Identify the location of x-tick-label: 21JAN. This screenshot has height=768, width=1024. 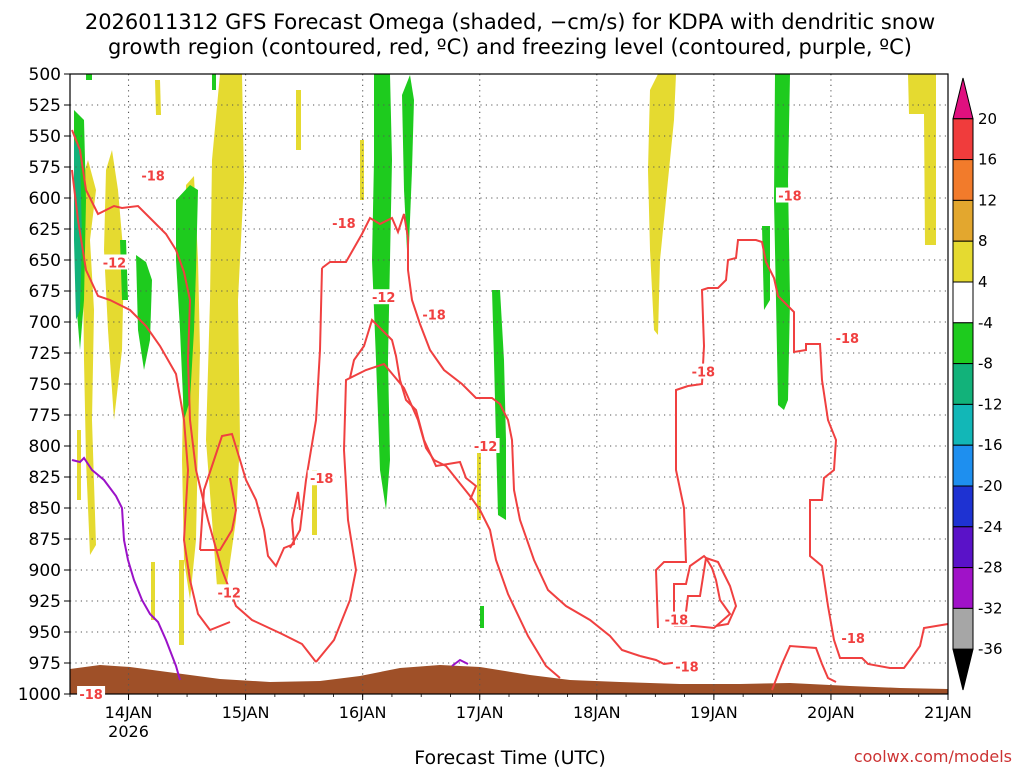
(948, 712).